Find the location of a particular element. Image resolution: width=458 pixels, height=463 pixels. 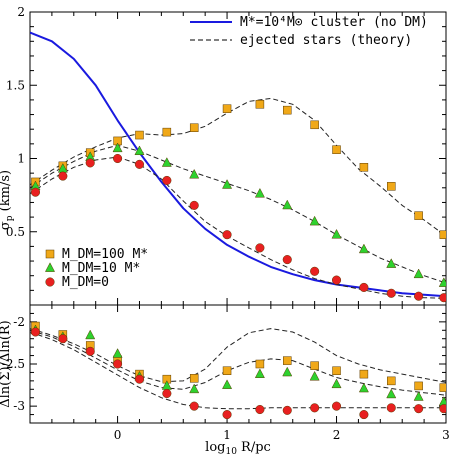

legend-line-label: M*=10⁴M⊙ cluster (no DM) is located at coordinates (334, 22).